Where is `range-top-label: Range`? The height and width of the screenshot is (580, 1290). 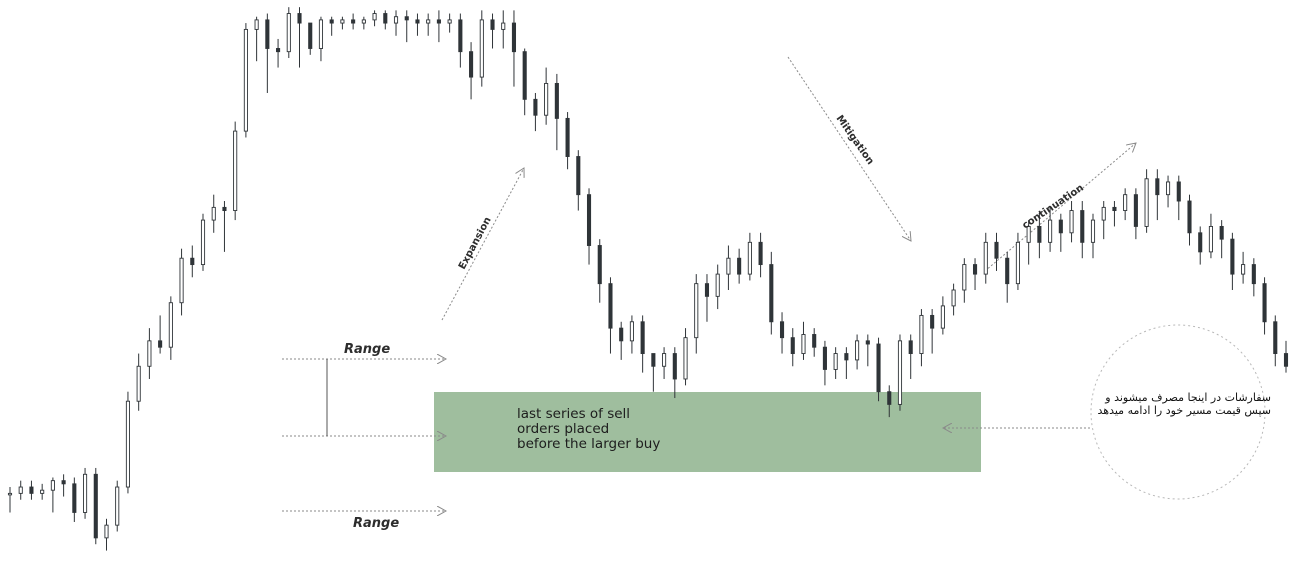 range-top-label: Range is located at coordinates (367, 349).